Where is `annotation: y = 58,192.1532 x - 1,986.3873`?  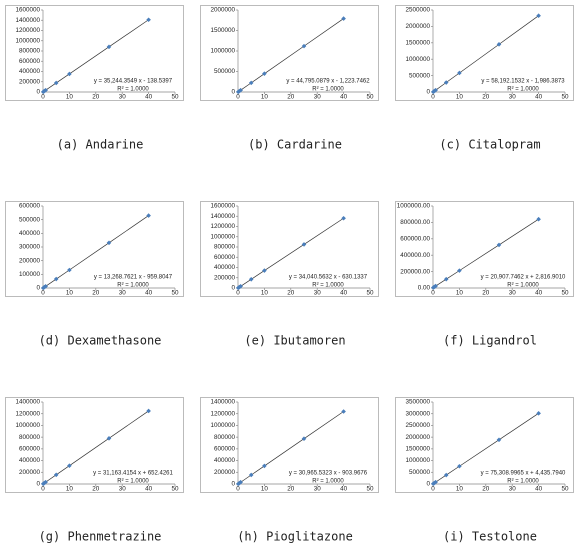 annotation: y = 58,192.1532 x - 1,986.3873 is located at coordinates (523, 82).